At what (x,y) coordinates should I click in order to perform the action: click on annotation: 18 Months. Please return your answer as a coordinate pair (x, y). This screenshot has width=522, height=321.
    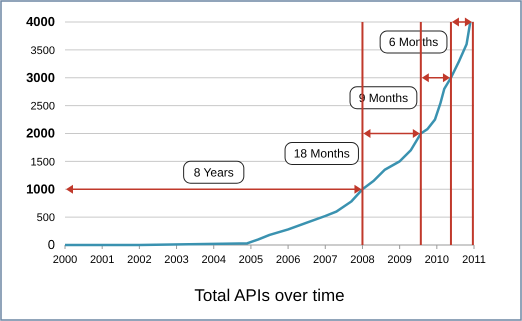
    Looking at the image, I should click on (322, 153).